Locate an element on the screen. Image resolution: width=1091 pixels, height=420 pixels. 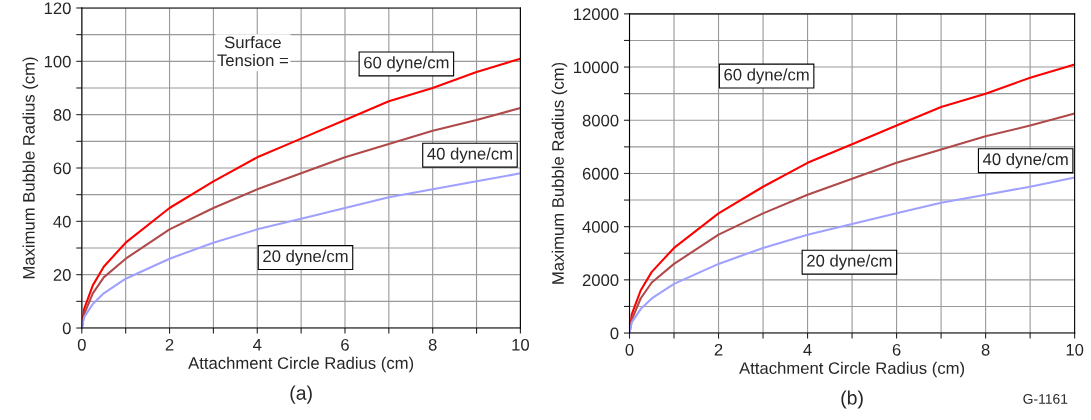
y-tick-label: 8000 is located at coordinates (600, 120).